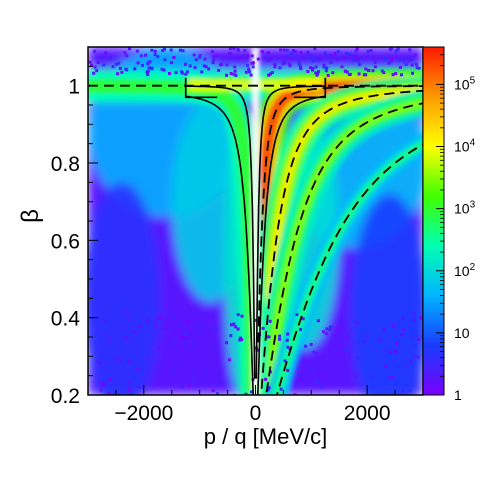 This screenshot has width=498, height=496. I want to click on x-tick-label: 0, so click(256, 413).